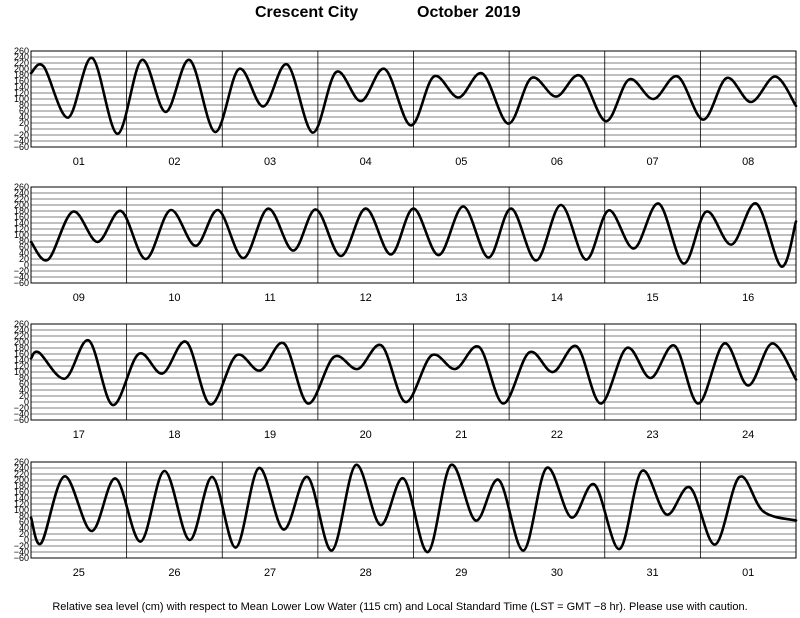  What do you see at coordinates (652, 298) in the screenshot?
I see `day-label: 15` at bounding box center [652, 298].